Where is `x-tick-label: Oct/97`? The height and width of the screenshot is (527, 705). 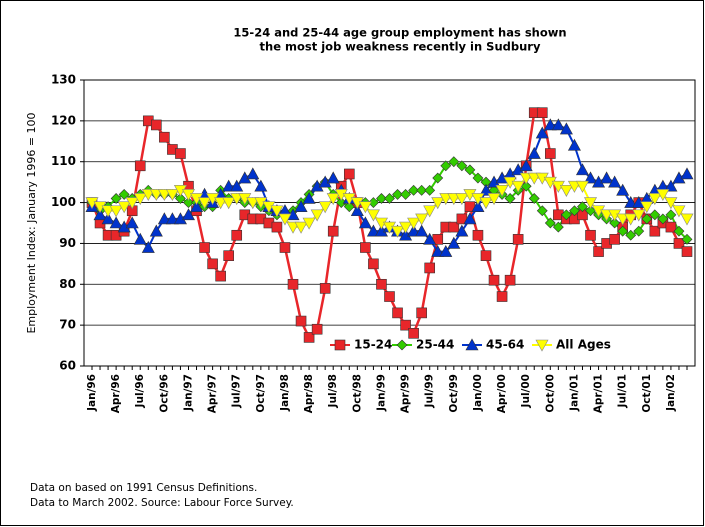 x-tick-label: Oct/97 is located at coordinates (261, 393).